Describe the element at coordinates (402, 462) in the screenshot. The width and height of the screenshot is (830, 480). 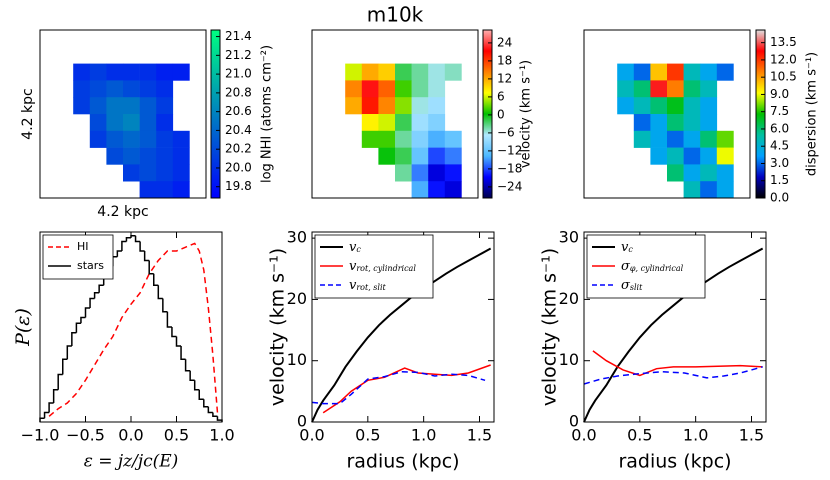
I see `x-axis-label: radius (kpc)` at that location.